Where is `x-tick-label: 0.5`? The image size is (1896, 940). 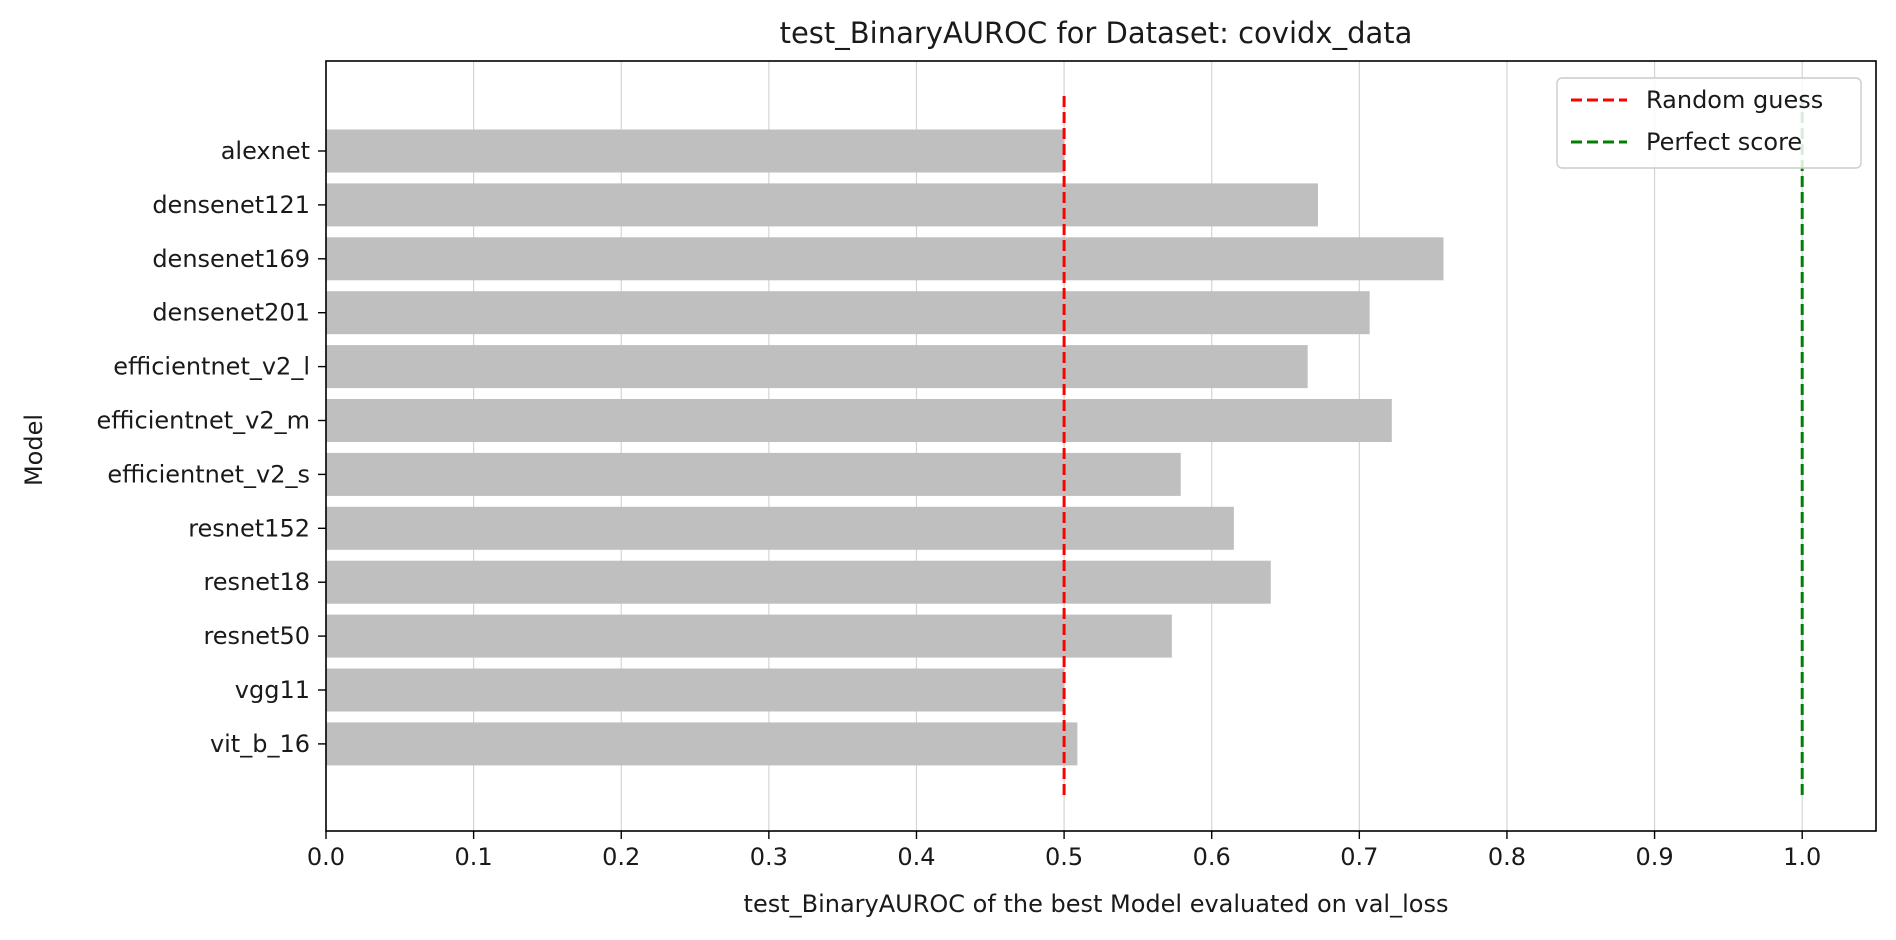 x-tick-label: 0.5 is located at coordinates (1064, 857).